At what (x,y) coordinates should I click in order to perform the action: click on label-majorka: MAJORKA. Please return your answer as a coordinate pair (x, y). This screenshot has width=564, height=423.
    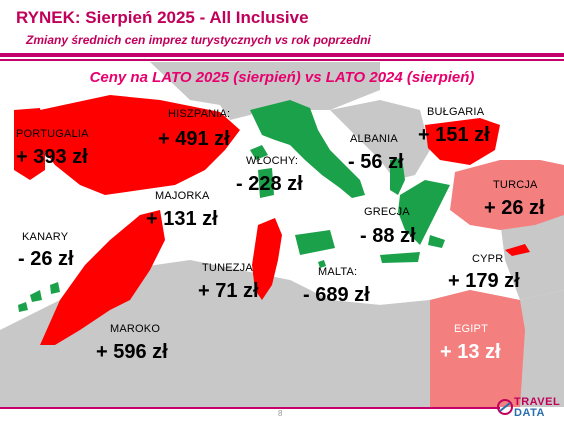
    Looking at the image, I should click on (182, 196).